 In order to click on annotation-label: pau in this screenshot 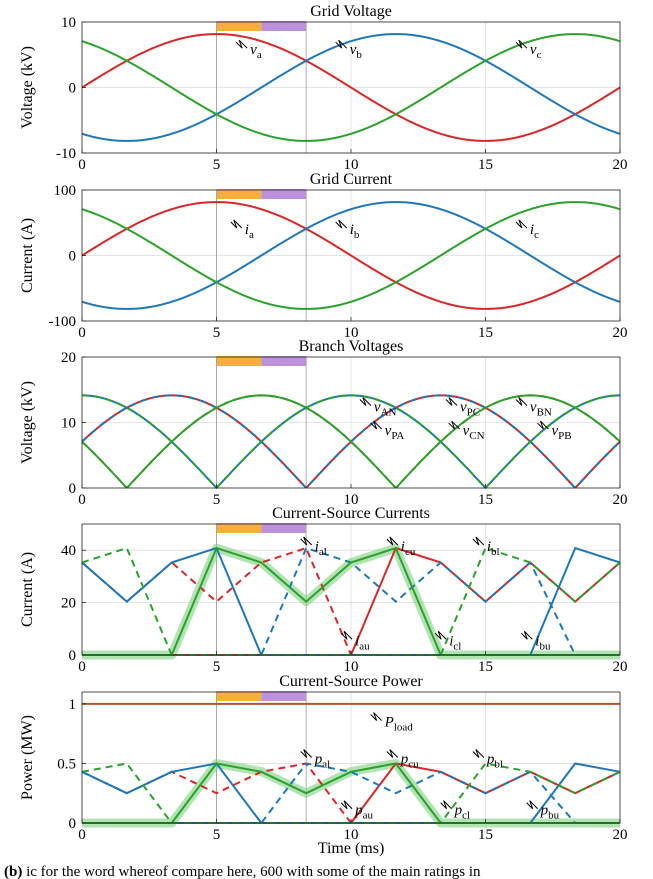, I will do `click(363, 812)`.